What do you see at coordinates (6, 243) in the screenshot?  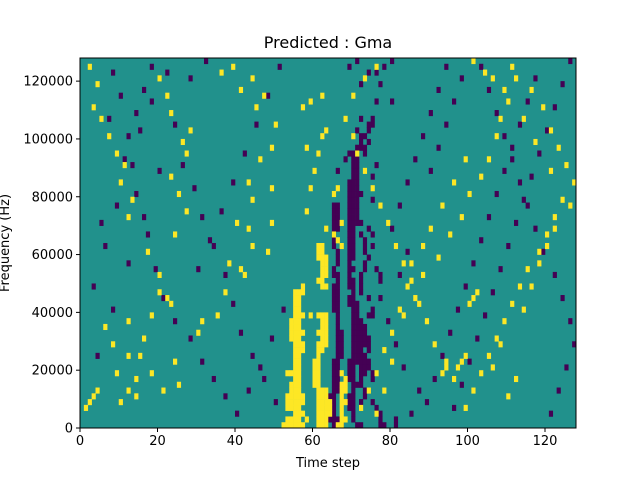 I see `y-axis-label: Frequency (Hz)` at bounding box center [6, 243].